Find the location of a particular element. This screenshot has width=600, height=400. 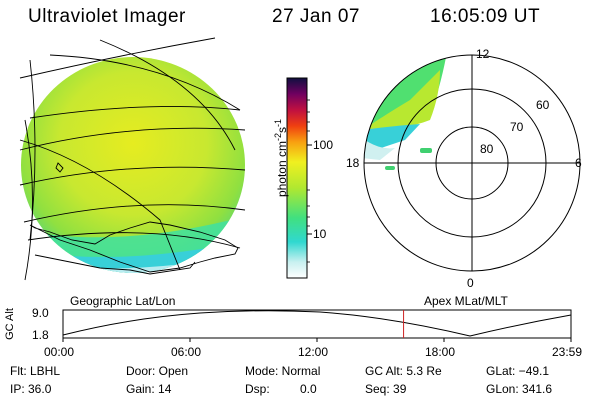

alt-ytick-min: 1.8 is located at coordinates (40, 335).